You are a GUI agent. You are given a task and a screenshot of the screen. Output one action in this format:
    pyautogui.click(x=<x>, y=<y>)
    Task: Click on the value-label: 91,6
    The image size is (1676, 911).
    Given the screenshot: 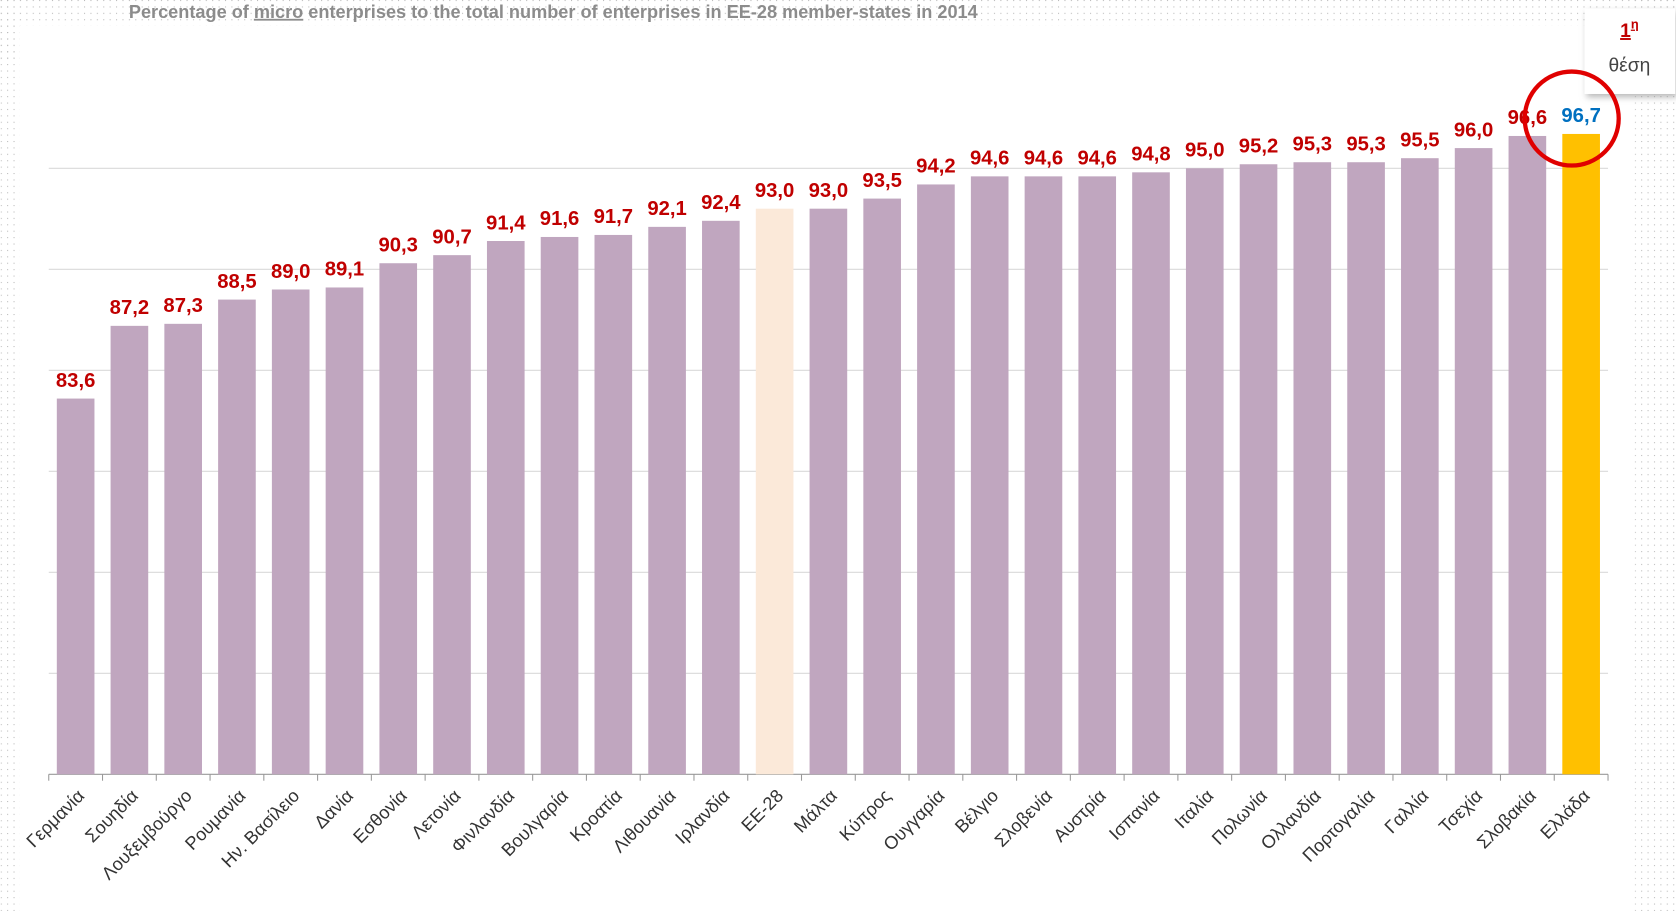 What is the action you would take?
    pyautogui.click(x=559, y=219)
    